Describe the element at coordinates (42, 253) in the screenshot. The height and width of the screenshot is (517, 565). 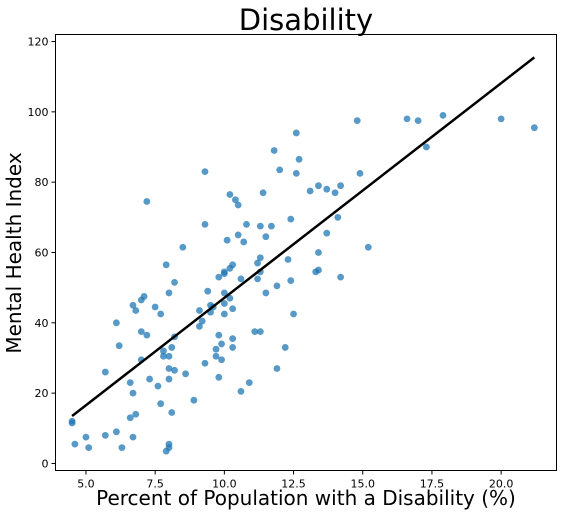
I see `y-tick-label: 60` at that location.